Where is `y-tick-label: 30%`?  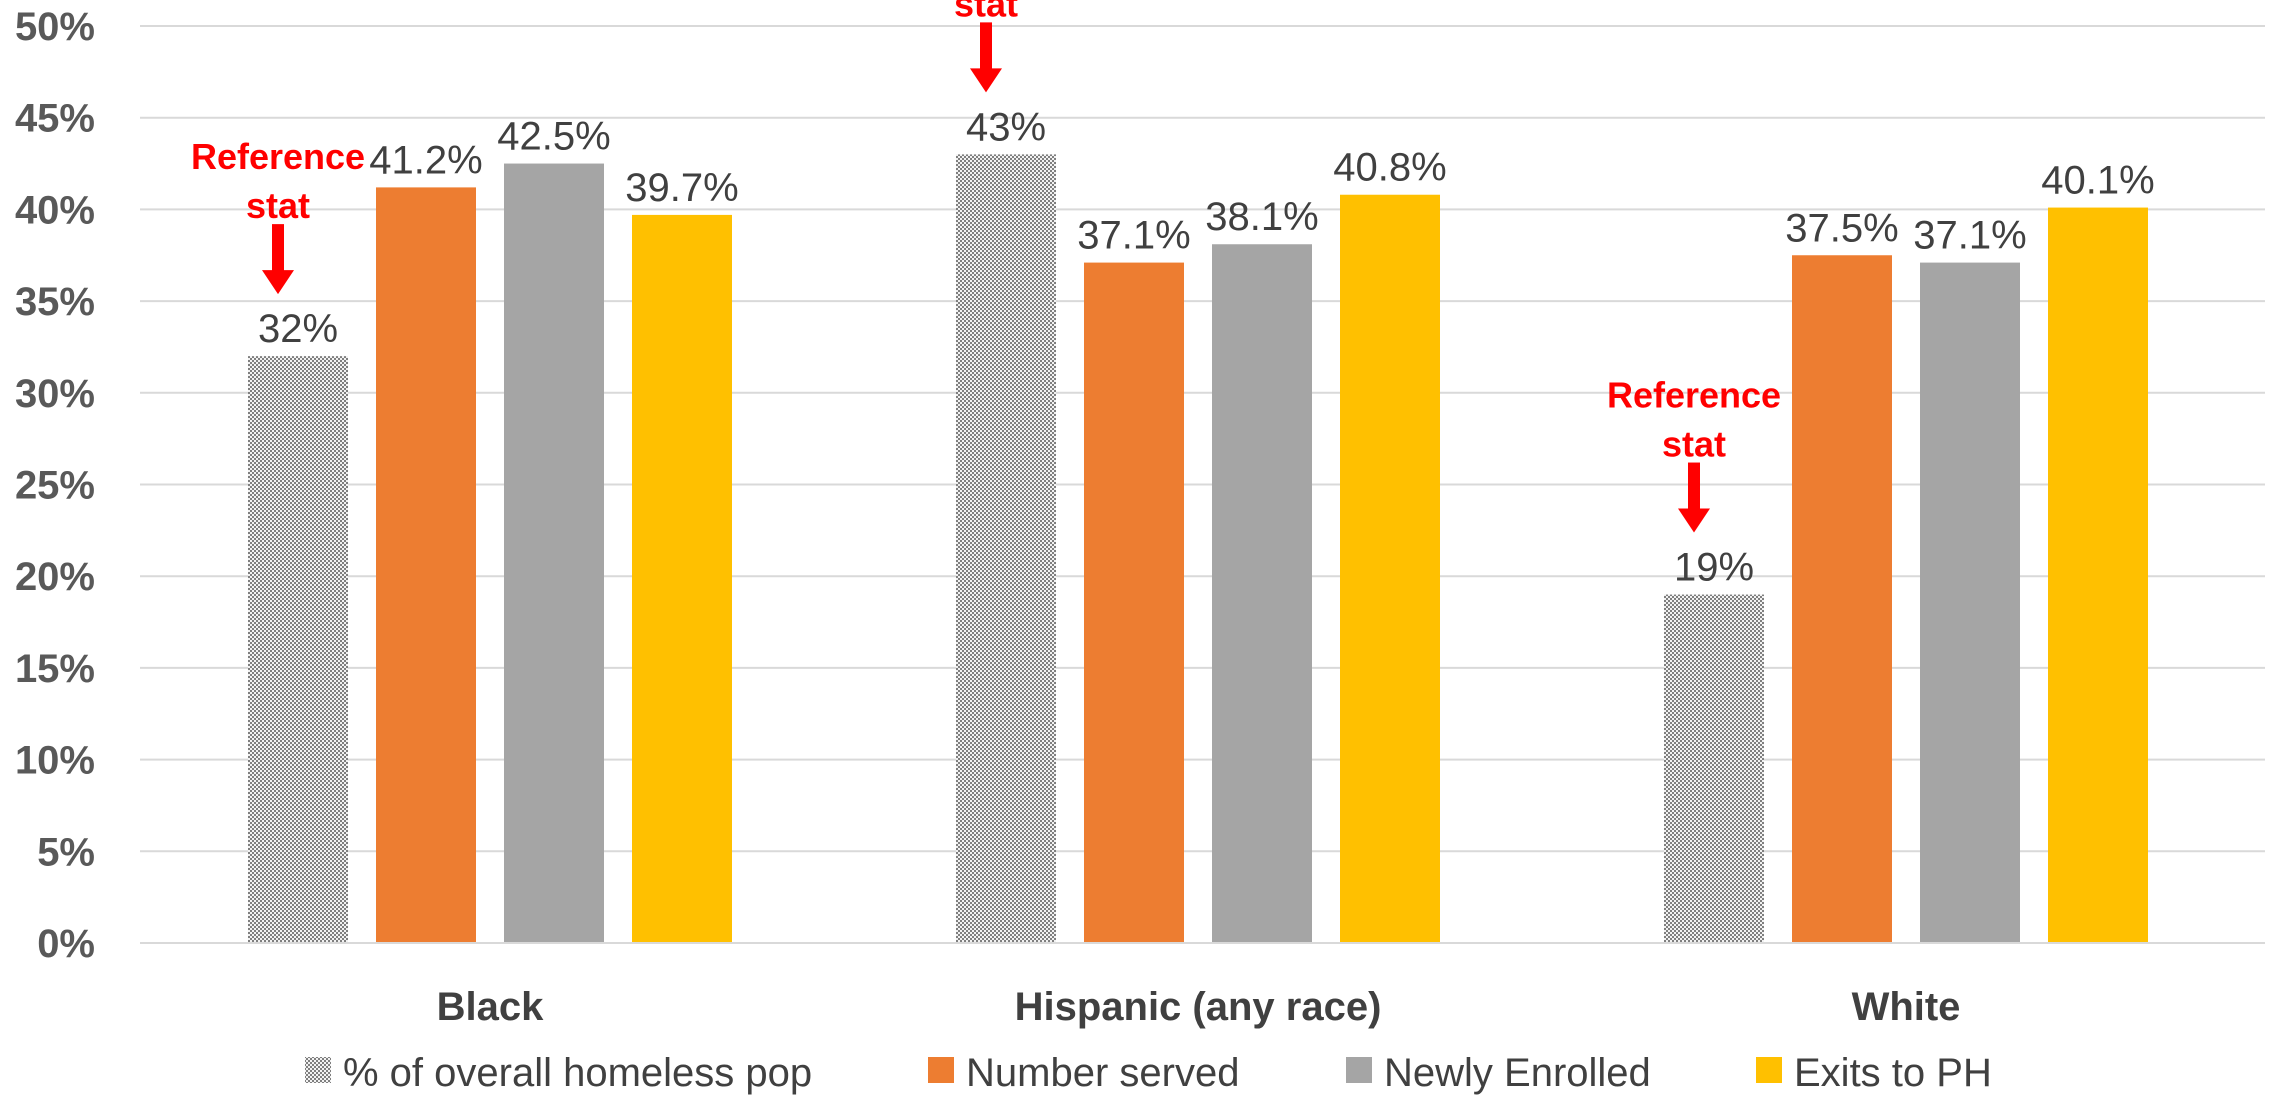 y-tick-label: 30% is located at coordinates (55, 394).